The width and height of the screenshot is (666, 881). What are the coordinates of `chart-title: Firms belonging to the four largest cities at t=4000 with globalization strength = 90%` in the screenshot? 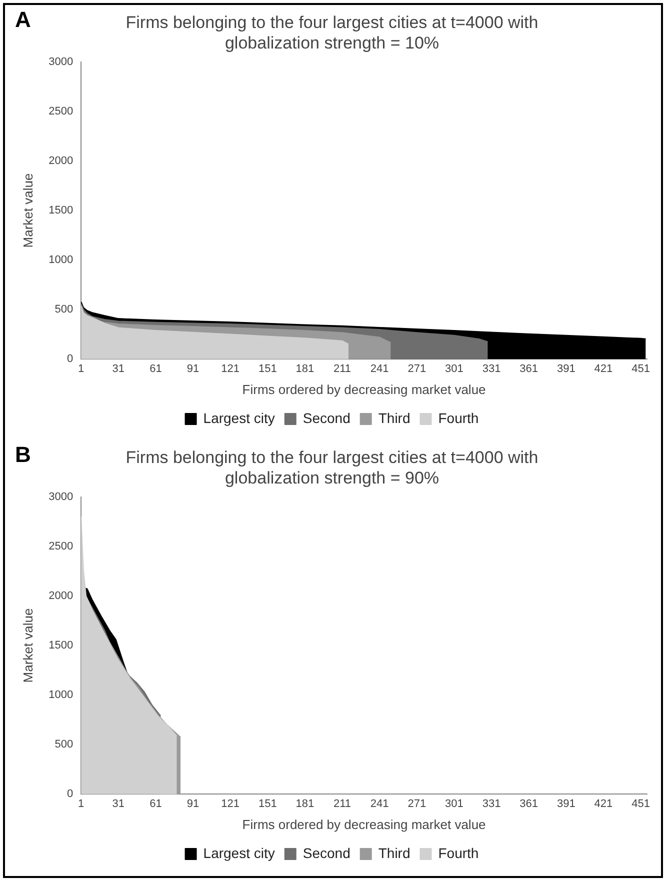 It's located at (332, 468).